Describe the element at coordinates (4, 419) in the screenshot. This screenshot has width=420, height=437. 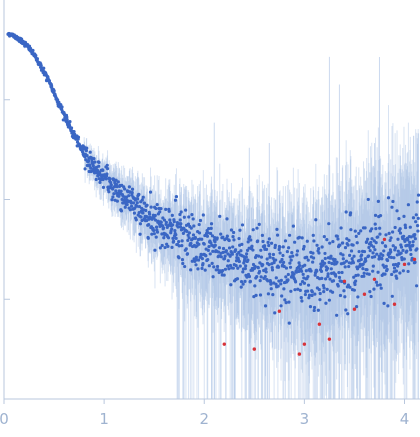
I see `x-tick-label: 0` at that location.